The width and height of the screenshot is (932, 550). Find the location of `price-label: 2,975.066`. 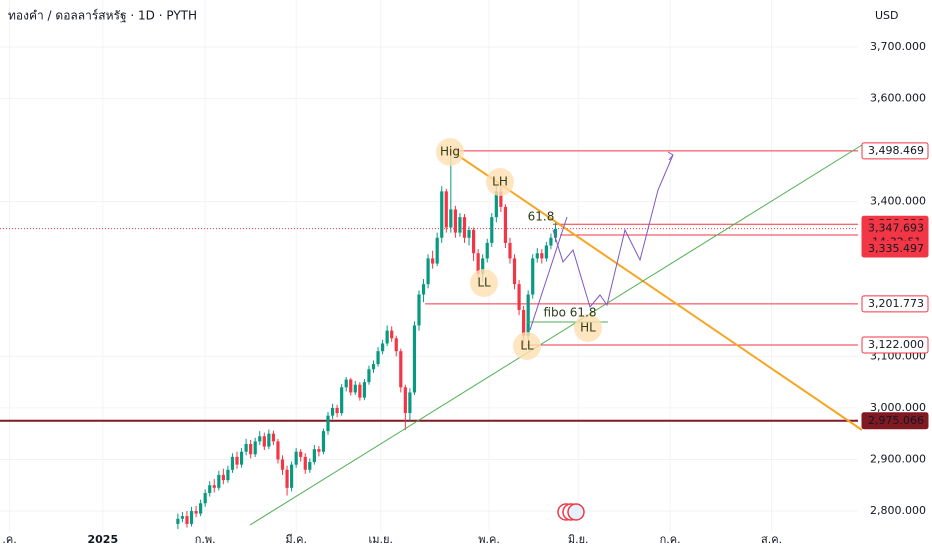

price-label: 2,975.066 is located at coordinates (896, 420).